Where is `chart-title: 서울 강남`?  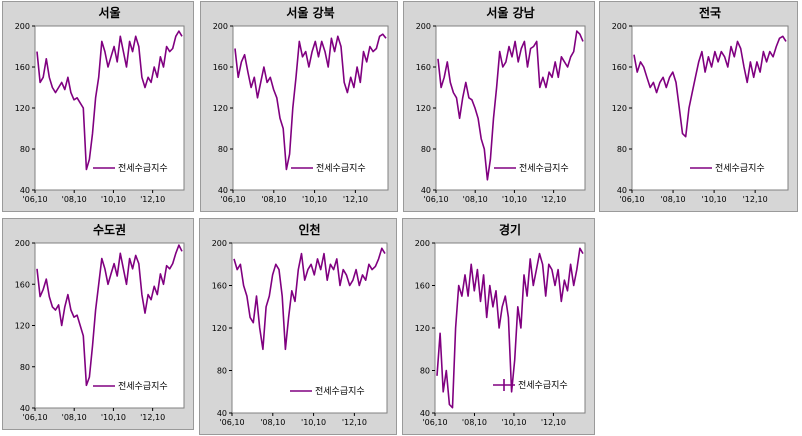
chart-title: 서울 강남 is located at coordinates (510, 12).